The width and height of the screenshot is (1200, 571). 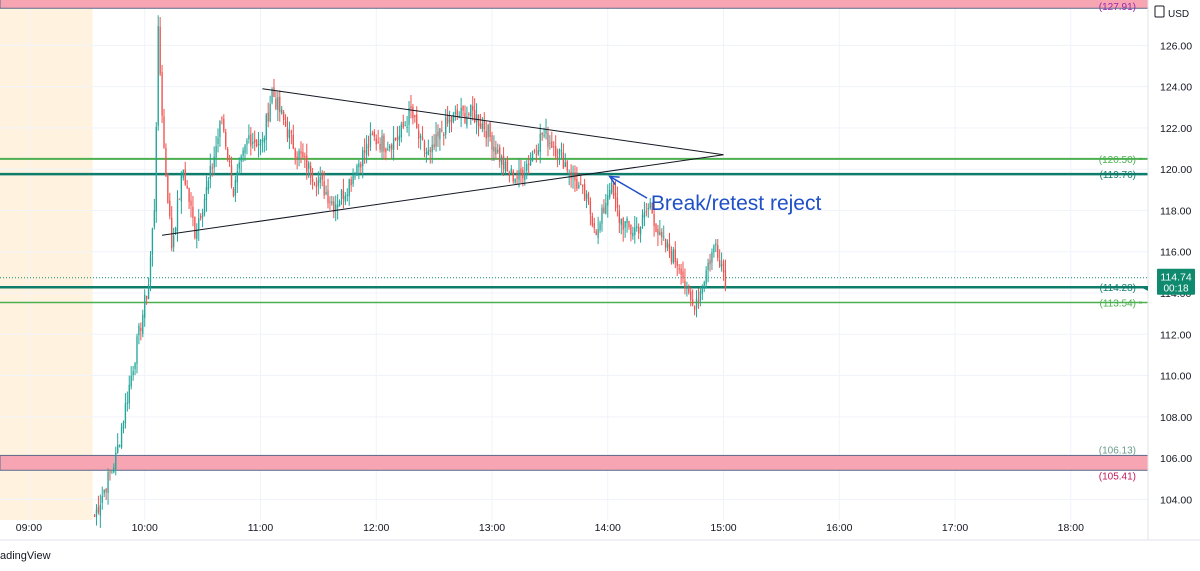 What do you see at coordinates (1175, 253) in the screenshot?
I see `price-tick-label: 116.00` at bounding box center [1175, 253].